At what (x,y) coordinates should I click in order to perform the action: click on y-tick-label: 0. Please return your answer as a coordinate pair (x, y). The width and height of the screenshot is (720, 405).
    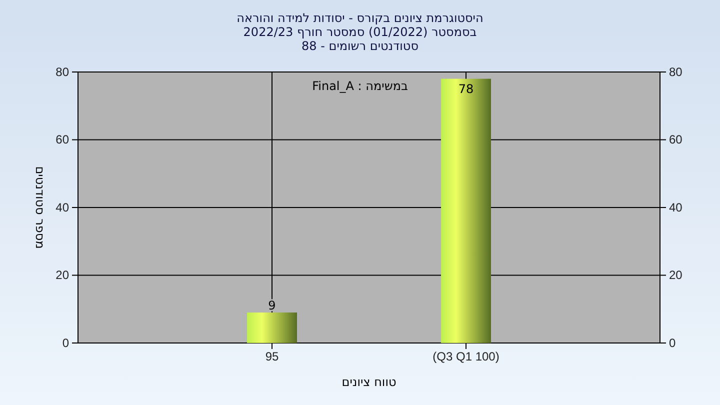
    Looking at the image, I should click on (66, 343).